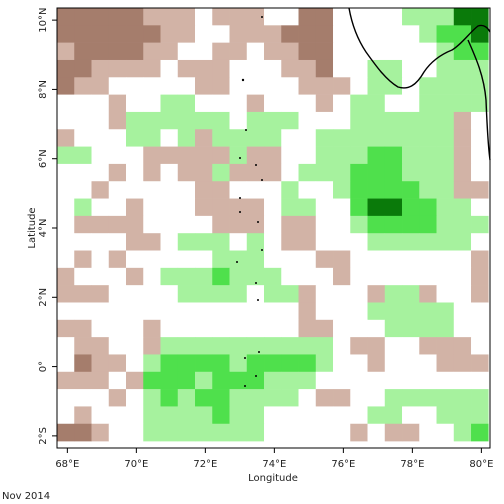 The width and height of the screenshot is (504, 504). Describe the element at coordinates (43, 366) in the screenshot. I see `y-tick-label: 0°` at that location.